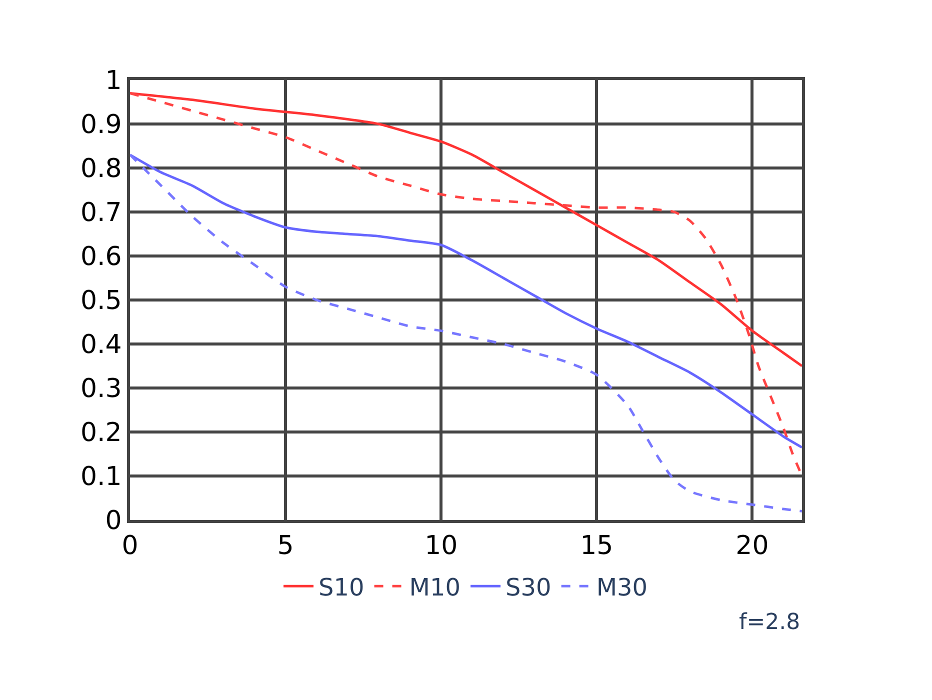  I want to click on text: f=2.8, so click(769, 622).